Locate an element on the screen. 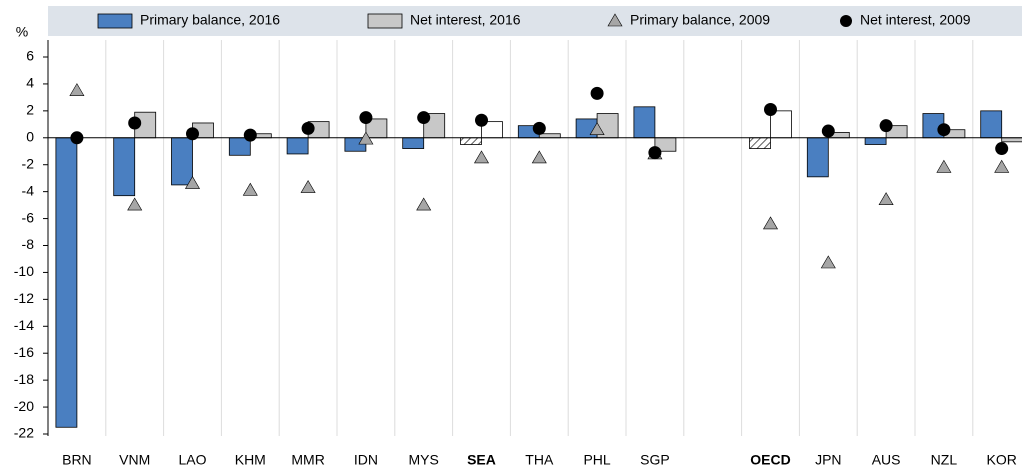  x-tick-label: AUS is located at coordinates (886, 460).